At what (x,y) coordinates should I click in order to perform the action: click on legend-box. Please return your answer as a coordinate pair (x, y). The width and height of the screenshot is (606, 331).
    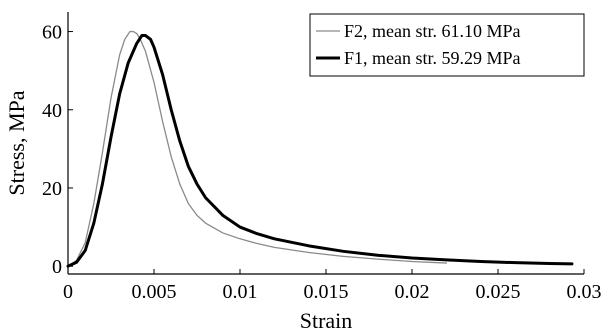
    Looking at the image, I should click on (447, 45).